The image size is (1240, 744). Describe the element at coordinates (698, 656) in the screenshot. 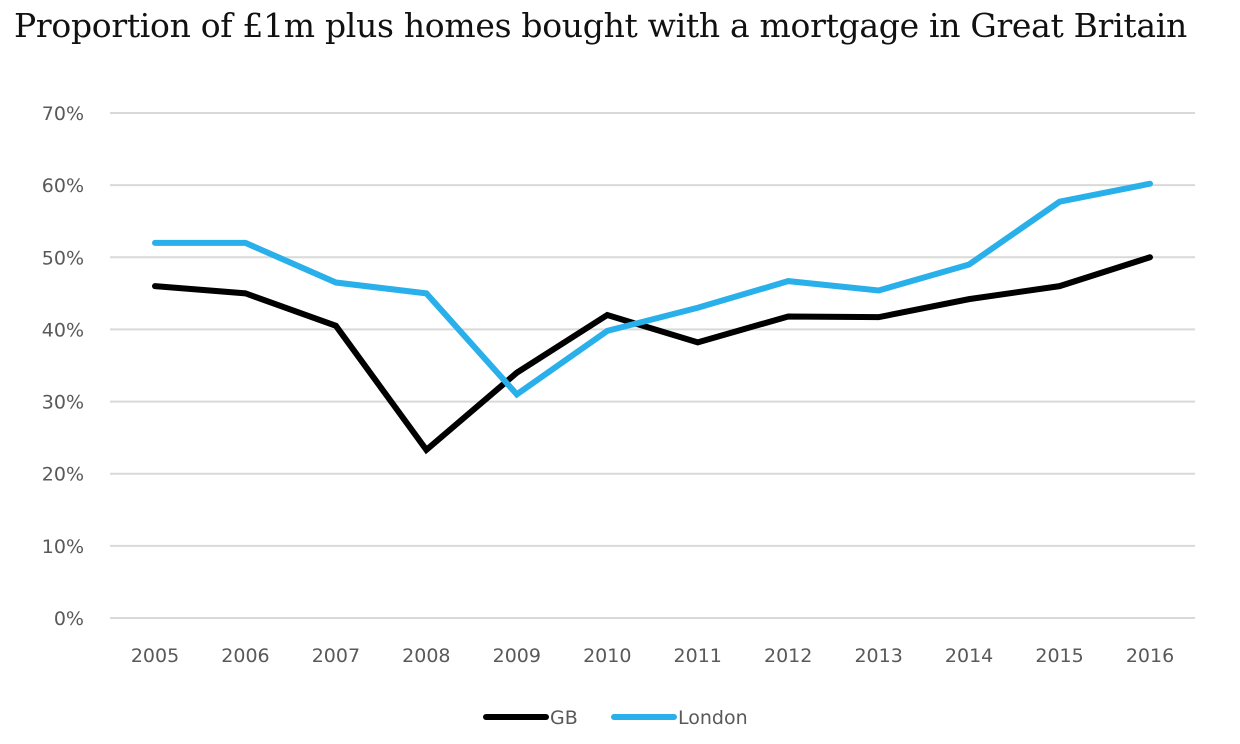

I see `x-tick-label: 2011` at that location.